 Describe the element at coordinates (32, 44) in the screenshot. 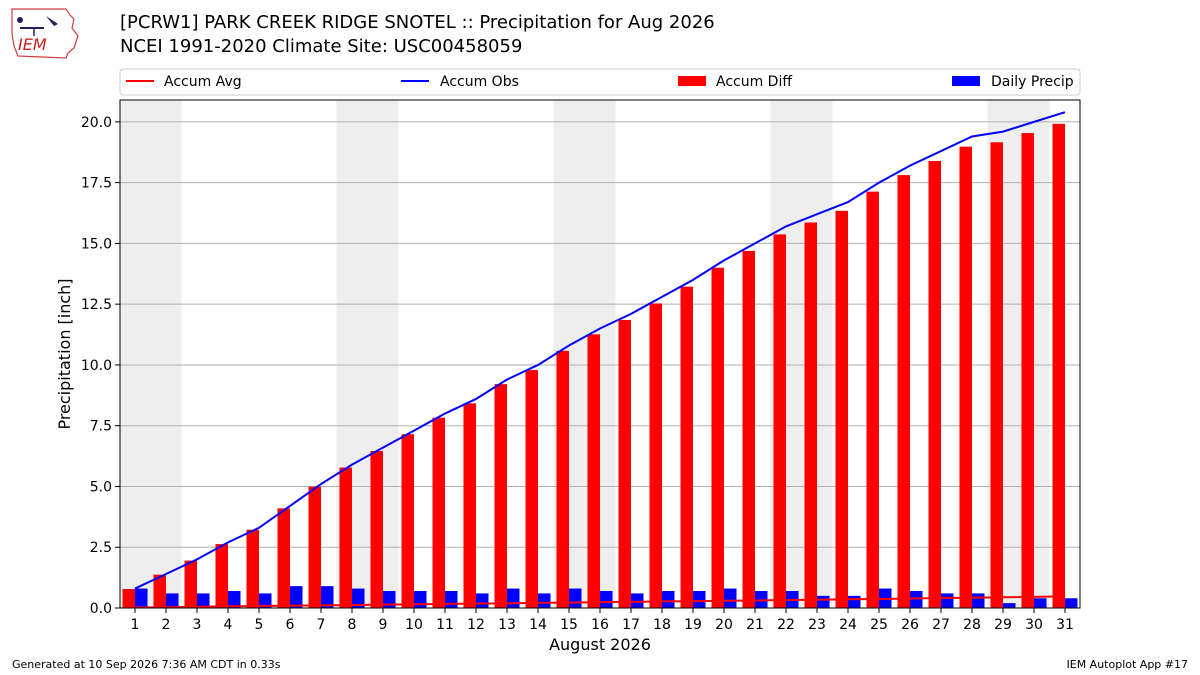

I see `iem-logo-text: IEM` at that location.